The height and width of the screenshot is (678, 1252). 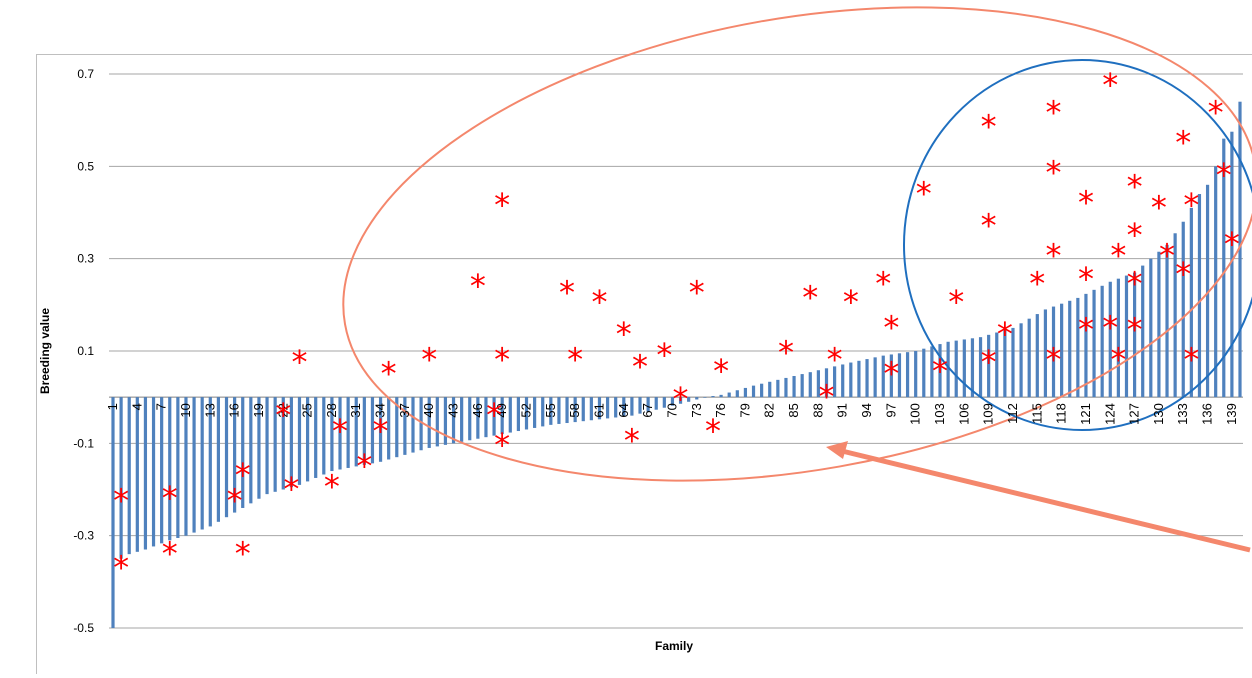 What do you see at coordinates (988, 414) in the screenshot?
I see `x-tick-label: 109` at bounding box center [988, 414].